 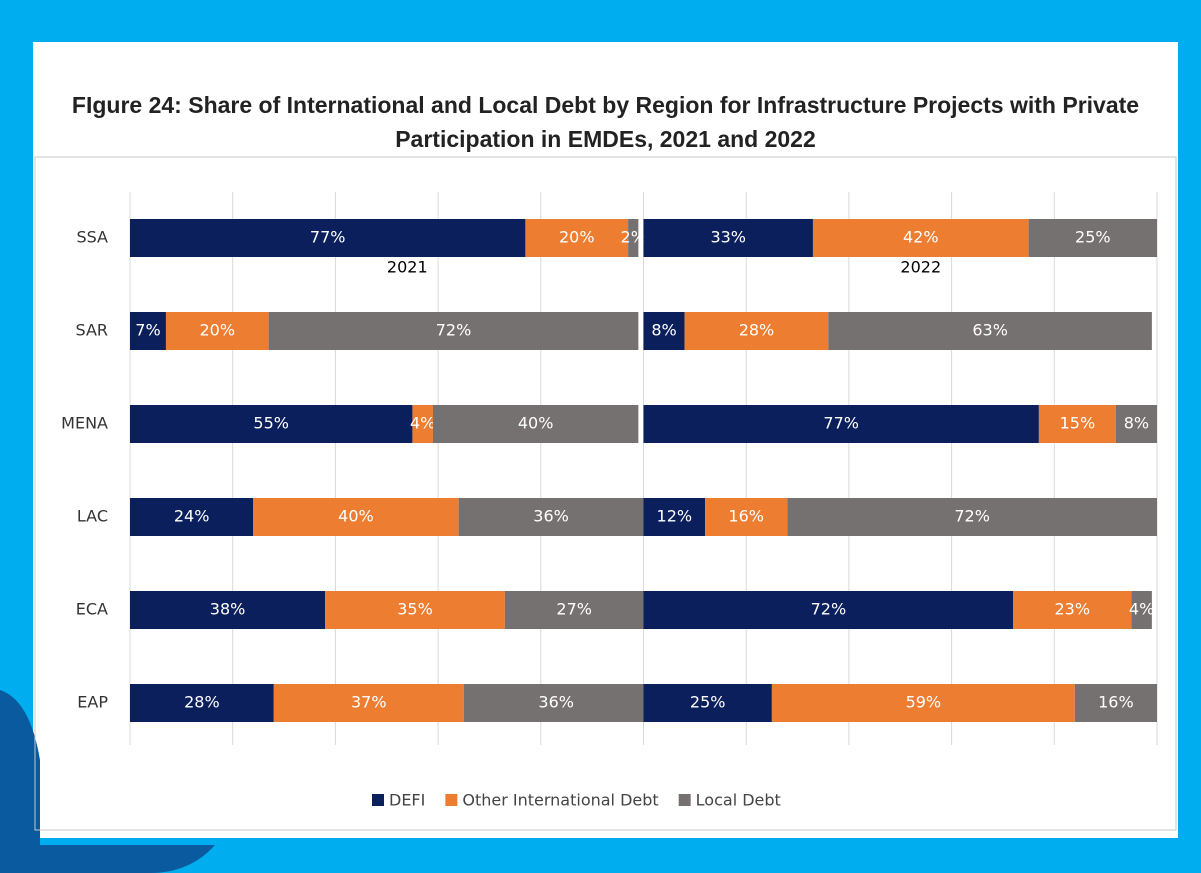 I want to click on data-label: 55%, so click(x=271, y=423).